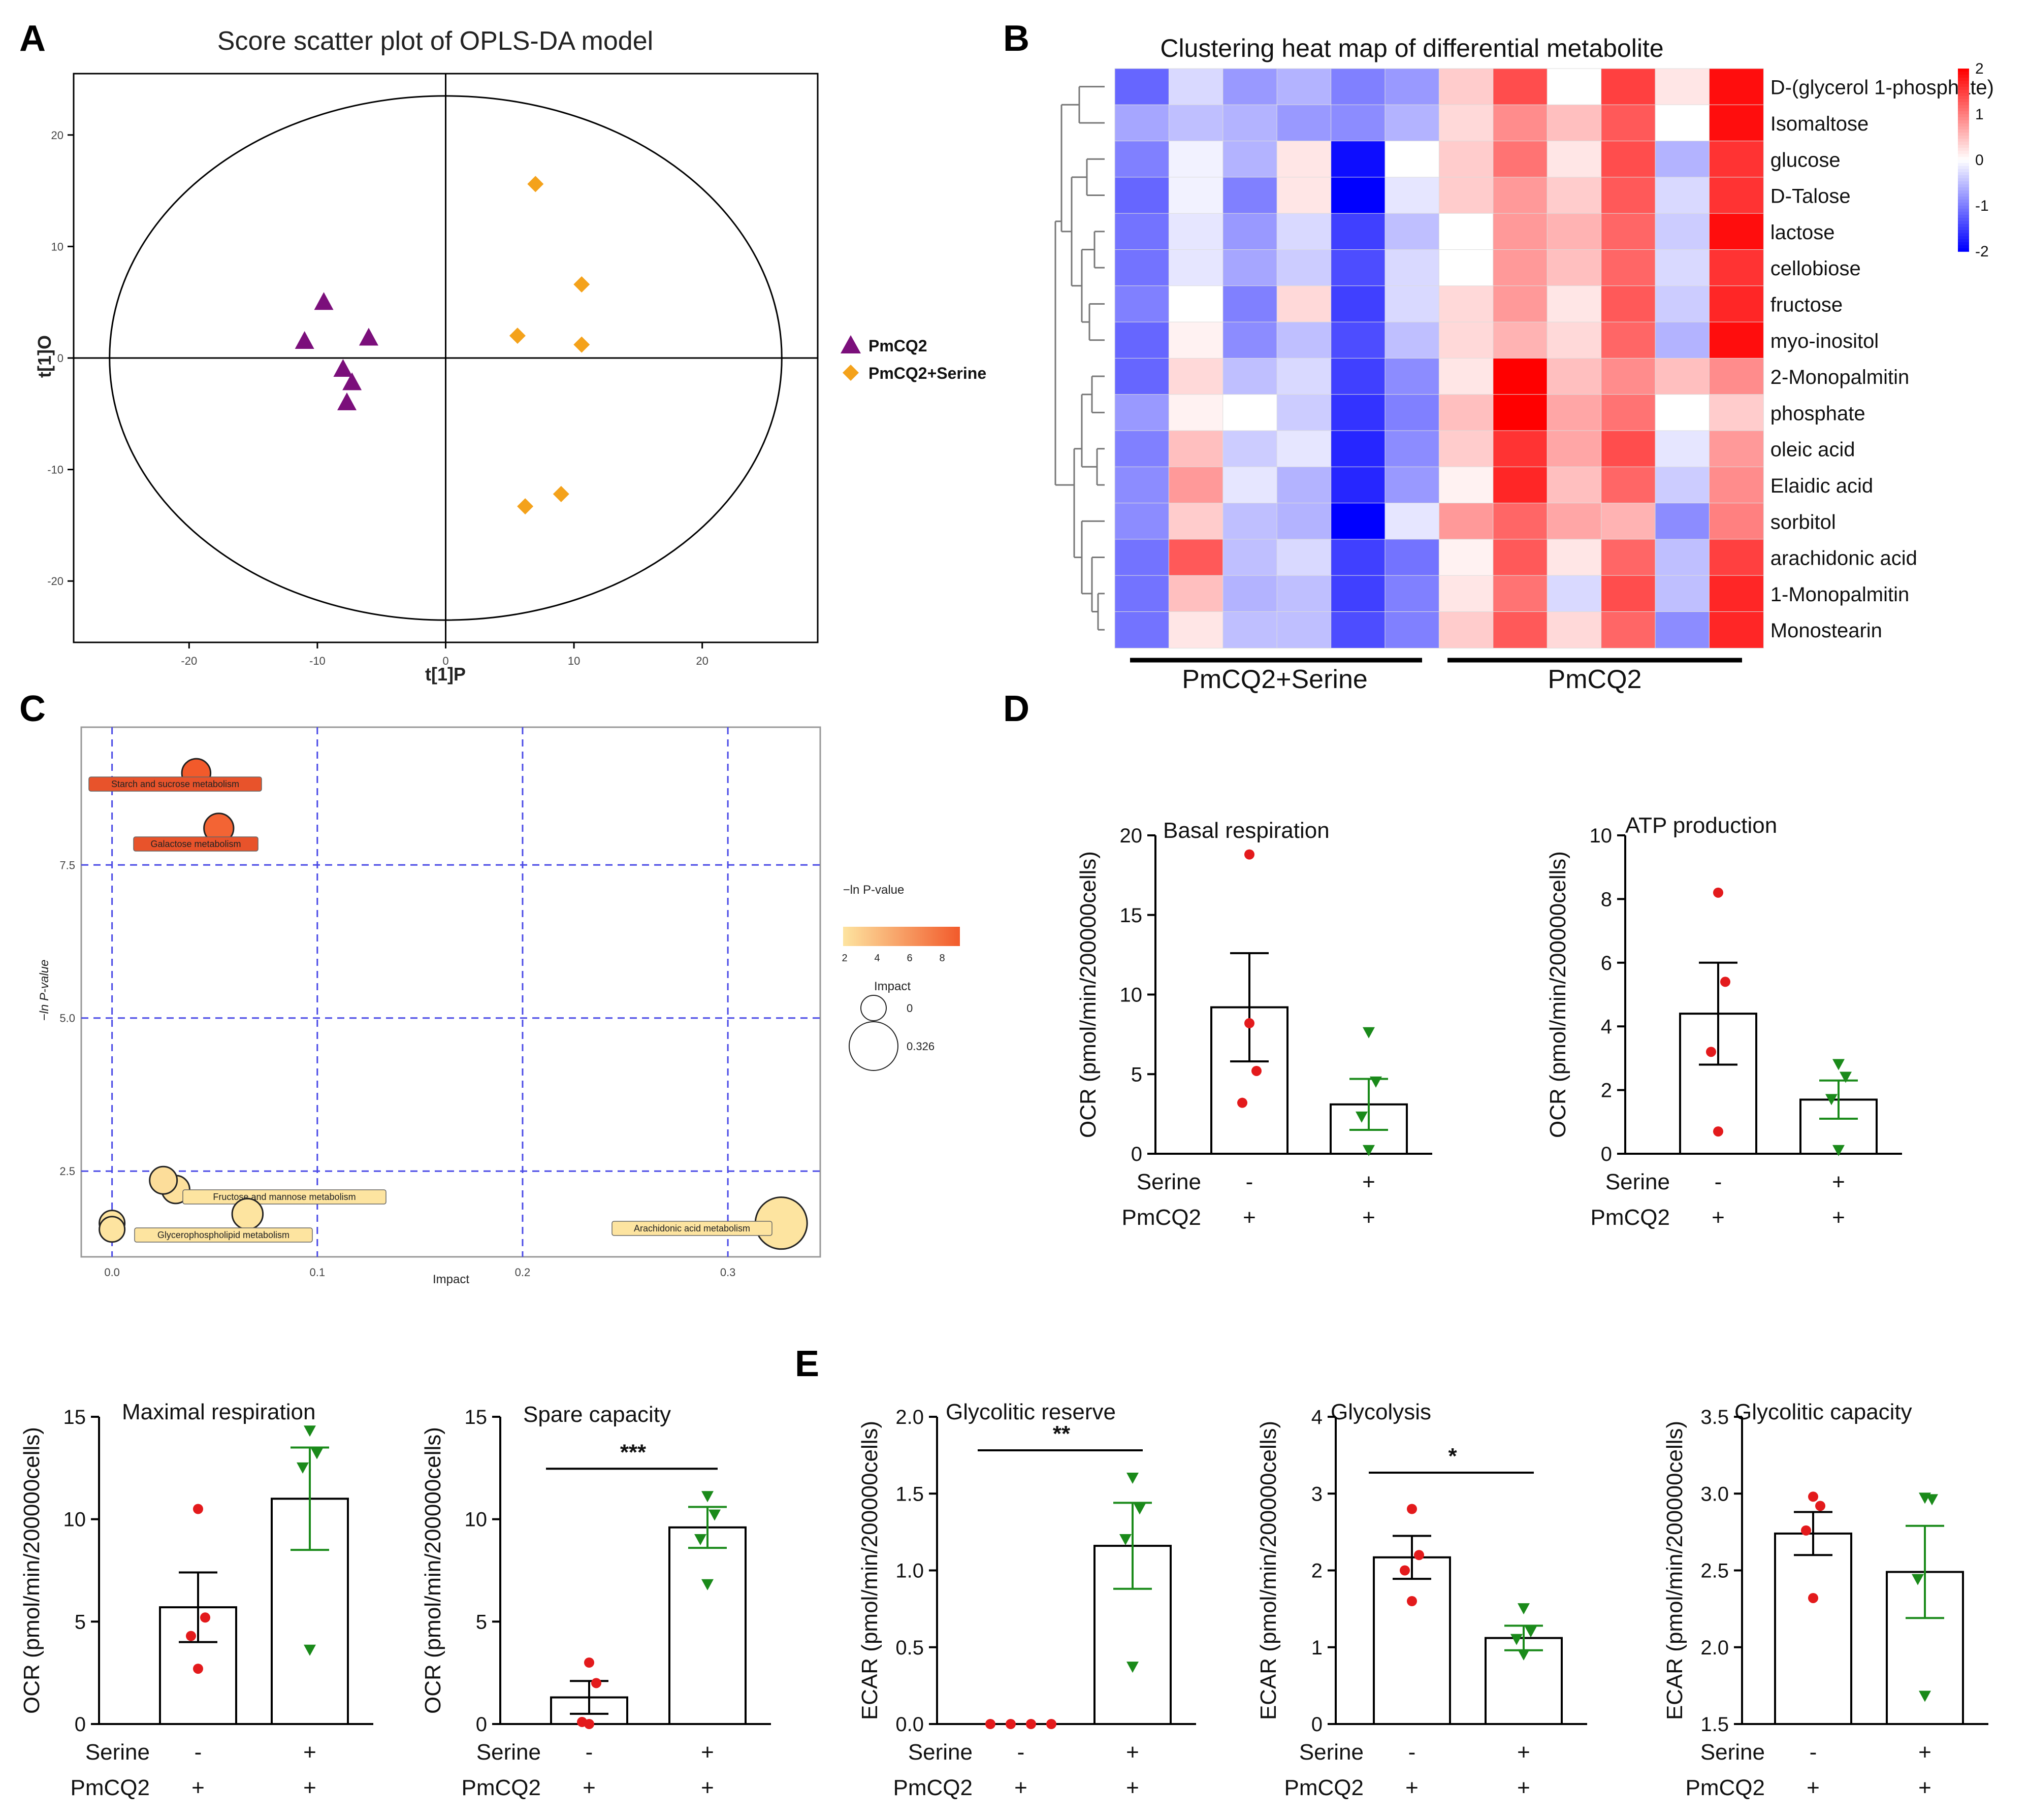  I want to click on legend-size-large, so click(873, 1046).